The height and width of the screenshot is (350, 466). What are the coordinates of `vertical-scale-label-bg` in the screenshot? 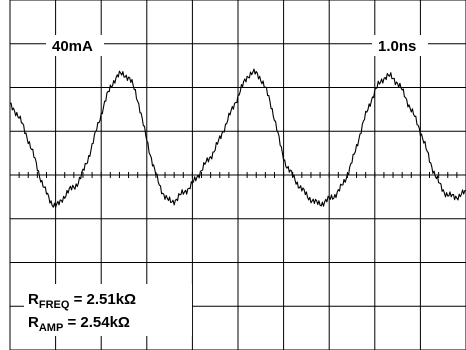 It's located at (75, 45).